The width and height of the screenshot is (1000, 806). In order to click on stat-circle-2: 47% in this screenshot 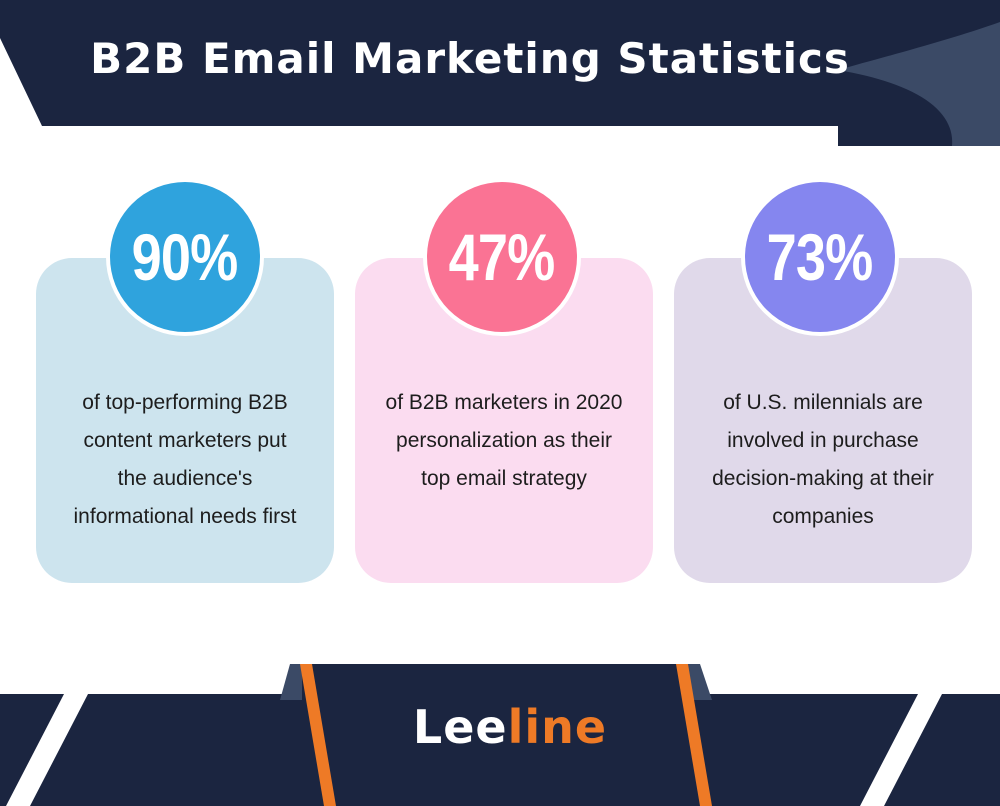, I will do `click(502, 257)`.